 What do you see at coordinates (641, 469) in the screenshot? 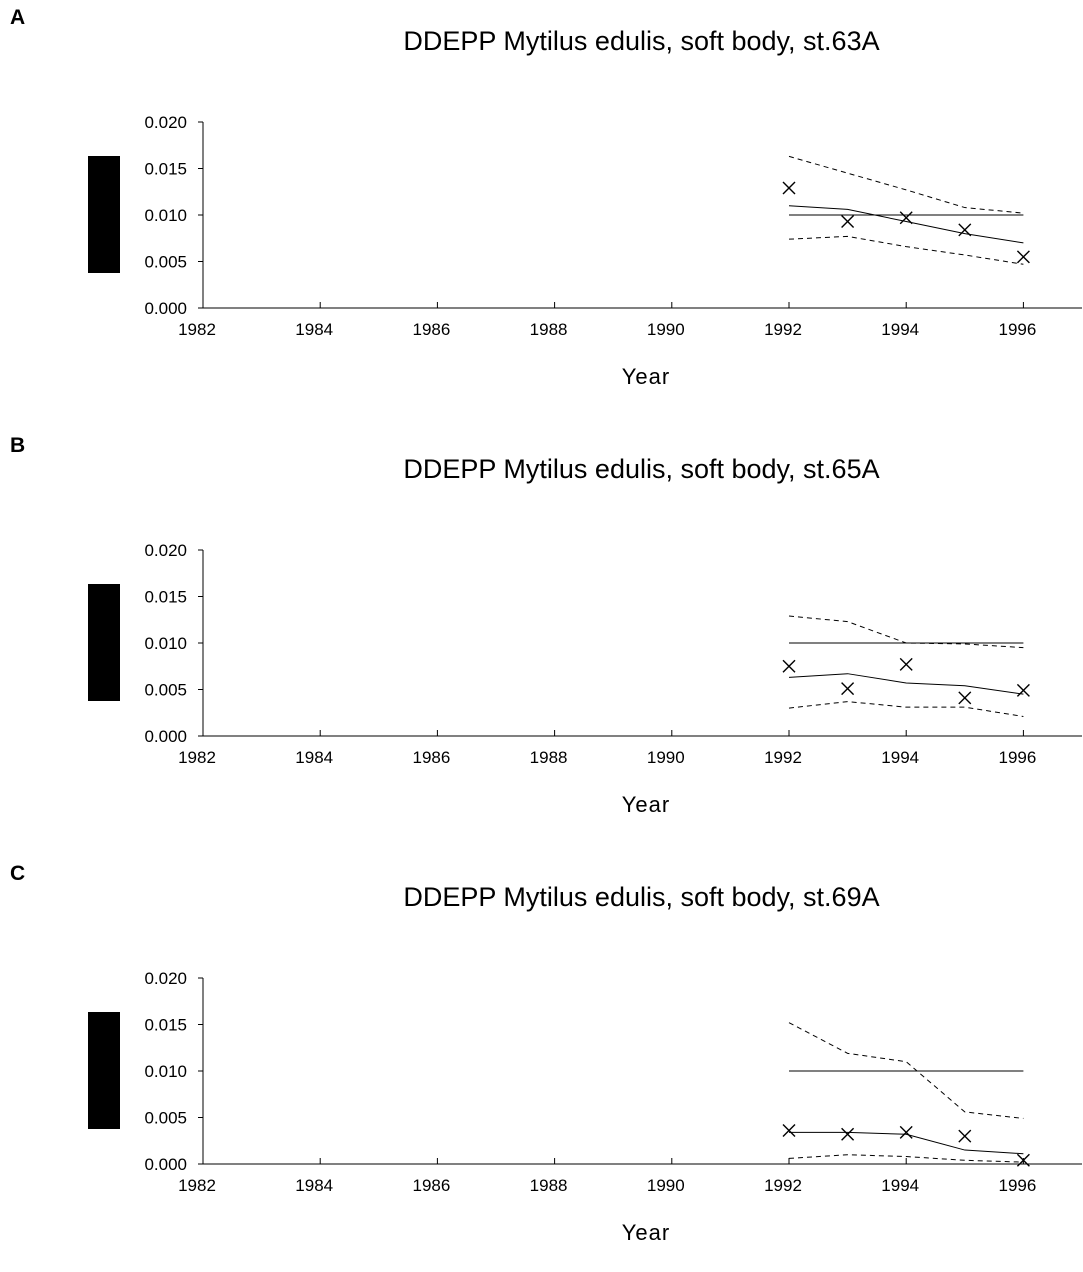
I see `chart-title: DDEPP Mytilus edulis, soft body, st.65A` at bounding box center [641, 469].